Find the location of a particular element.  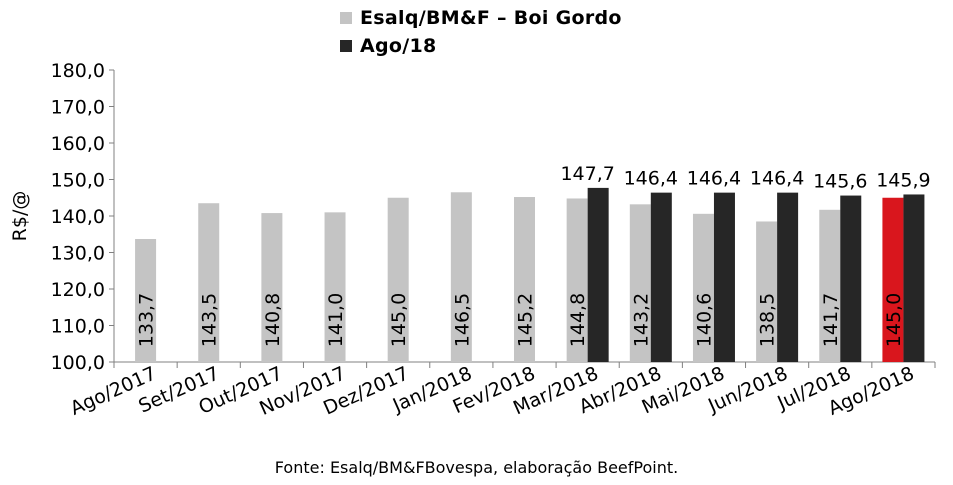

legend-item-ago18: Ago/18 is located at coordinates (481, 46).